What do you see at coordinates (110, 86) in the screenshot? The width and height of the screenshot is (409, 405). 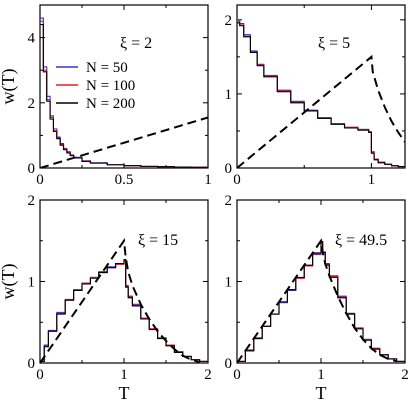 I see `legend-label: N = 100` at bounding box center [110, 86].